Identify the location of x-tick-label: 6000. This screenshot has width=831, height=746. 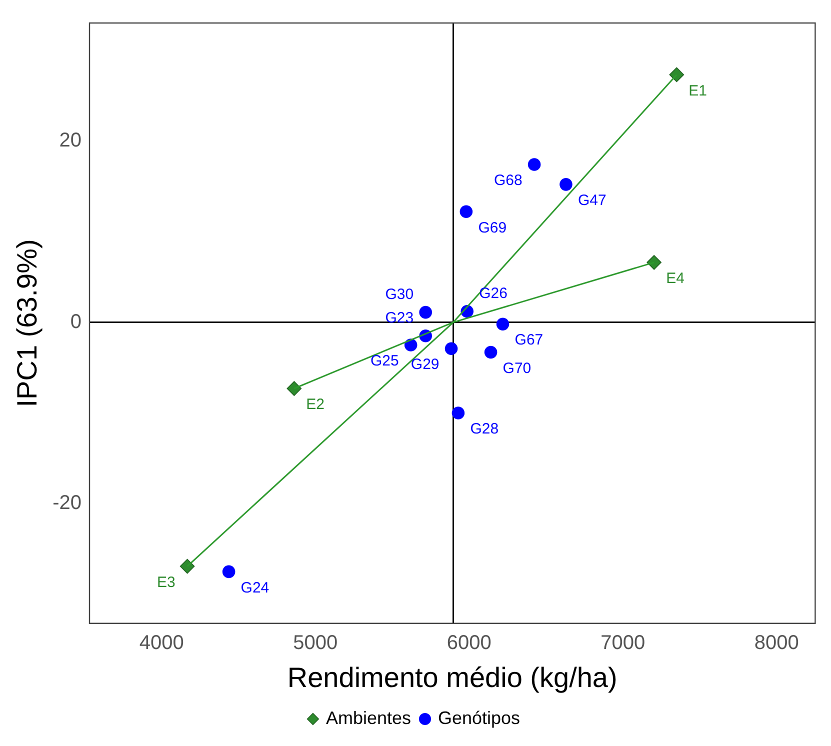
(469, 643).